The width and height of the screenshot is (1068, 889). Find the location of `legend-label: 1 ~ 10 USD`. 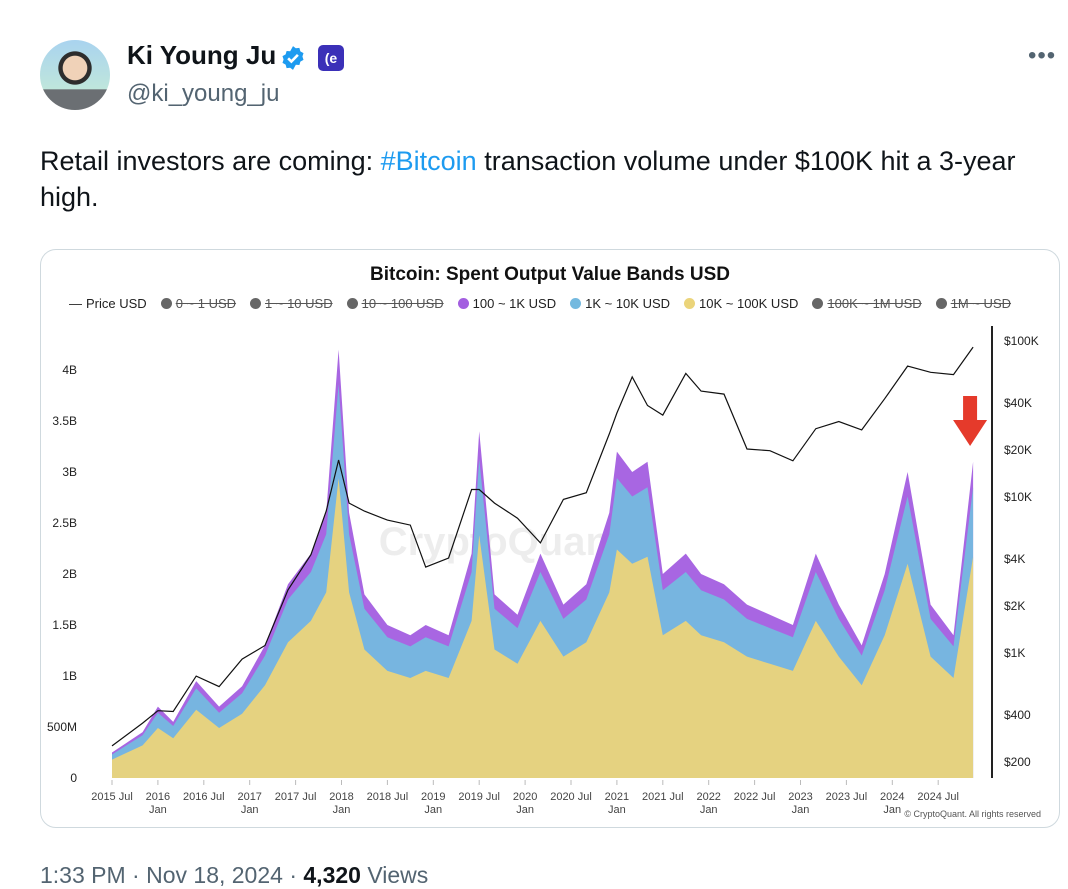

legend-label: 1 ~ 10 USD is located at coordinates (299, 303).